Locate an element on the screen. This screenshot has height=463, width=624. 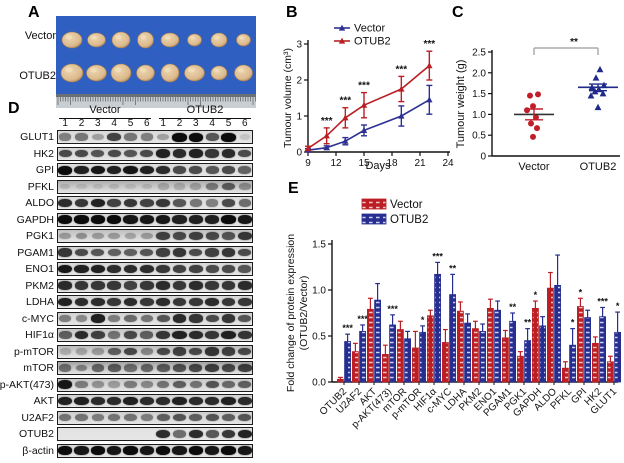
lane-number: 4 is located at coordinates (114, 123).